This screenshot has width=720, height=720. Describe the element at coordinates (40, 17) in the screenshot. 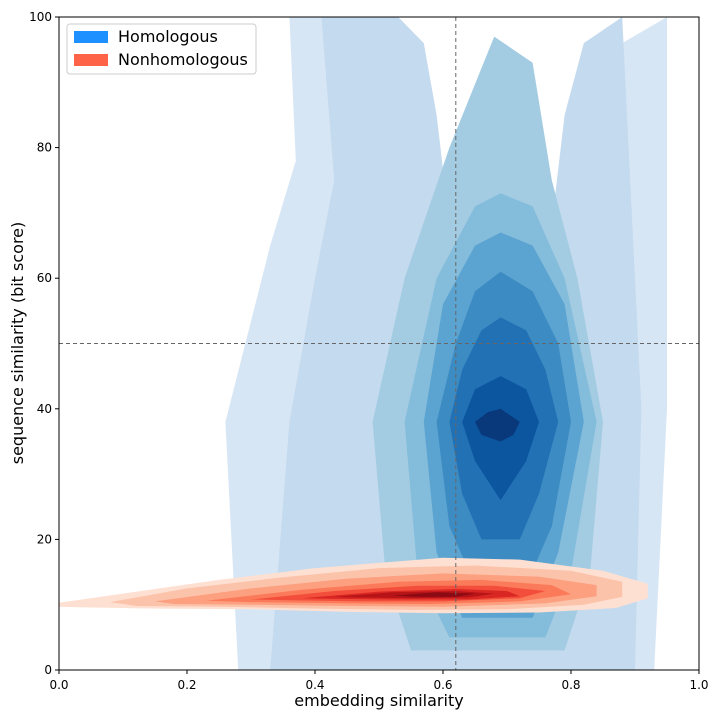

I see `y-tick-label: 100` at that location.